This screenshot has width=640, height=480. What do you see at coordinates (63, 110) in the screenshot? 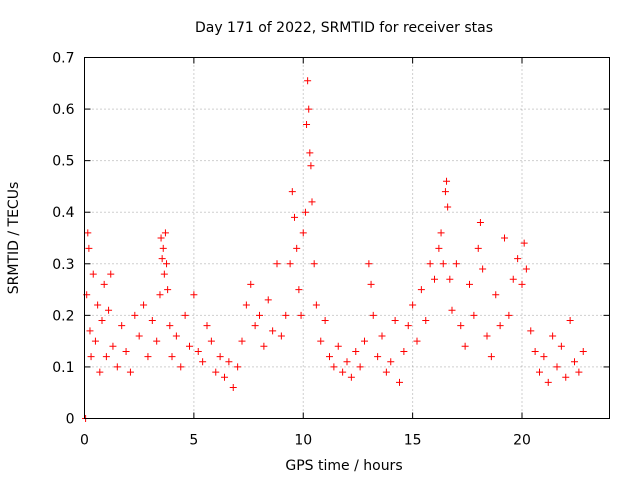
I see `y-tick-label: 0.6` at bounding box center [63, 110].